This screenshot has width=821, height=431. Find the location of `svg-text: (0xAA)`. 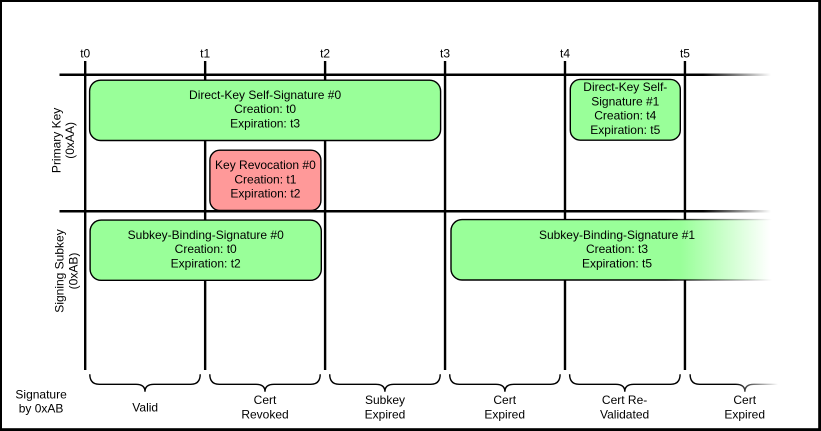

svg-text: (0xAA) is located at coordinates (70, 140).